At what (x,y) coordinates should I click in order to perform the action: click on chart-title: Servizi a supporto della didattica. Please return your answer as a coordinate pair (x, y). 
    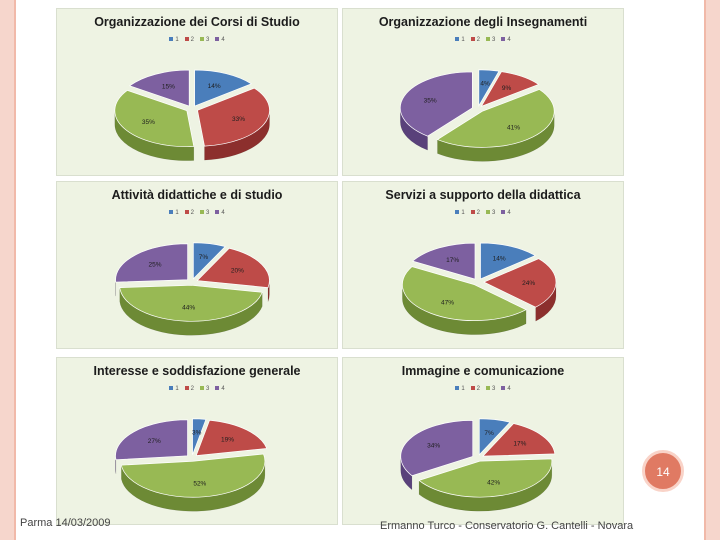
    Looking at the image, I should click on (483, 195).